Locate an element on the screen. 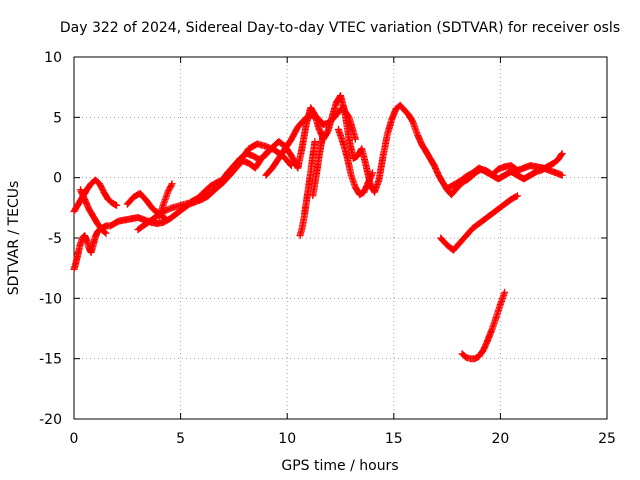  x-axis-label: GPS time / hours is located at coordinates (339, 466).